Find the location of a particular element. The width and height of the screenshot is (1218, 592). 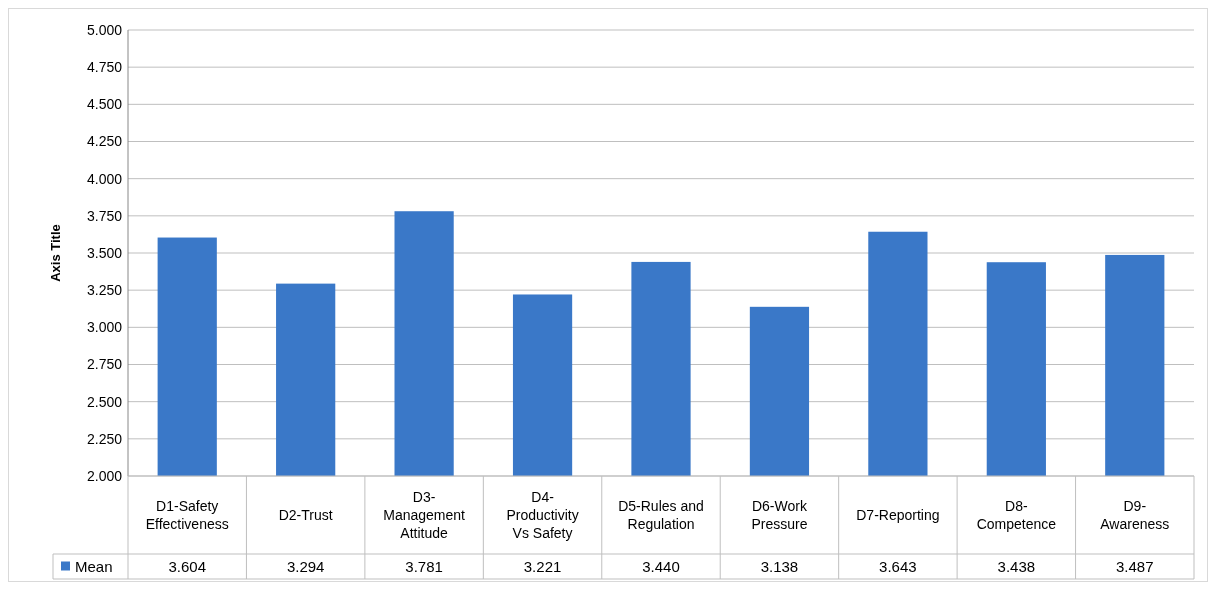

data-label: 3.221 is located at coordinates (542, 566).